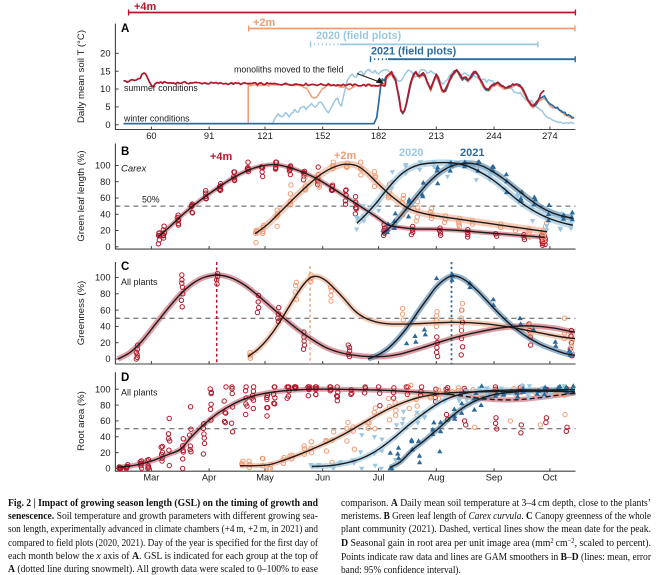 This screenshot has height=575, width=660. Describe the element at coordinates (436, 477) in the screenshot. I see `svg-text: Aug` at that location.